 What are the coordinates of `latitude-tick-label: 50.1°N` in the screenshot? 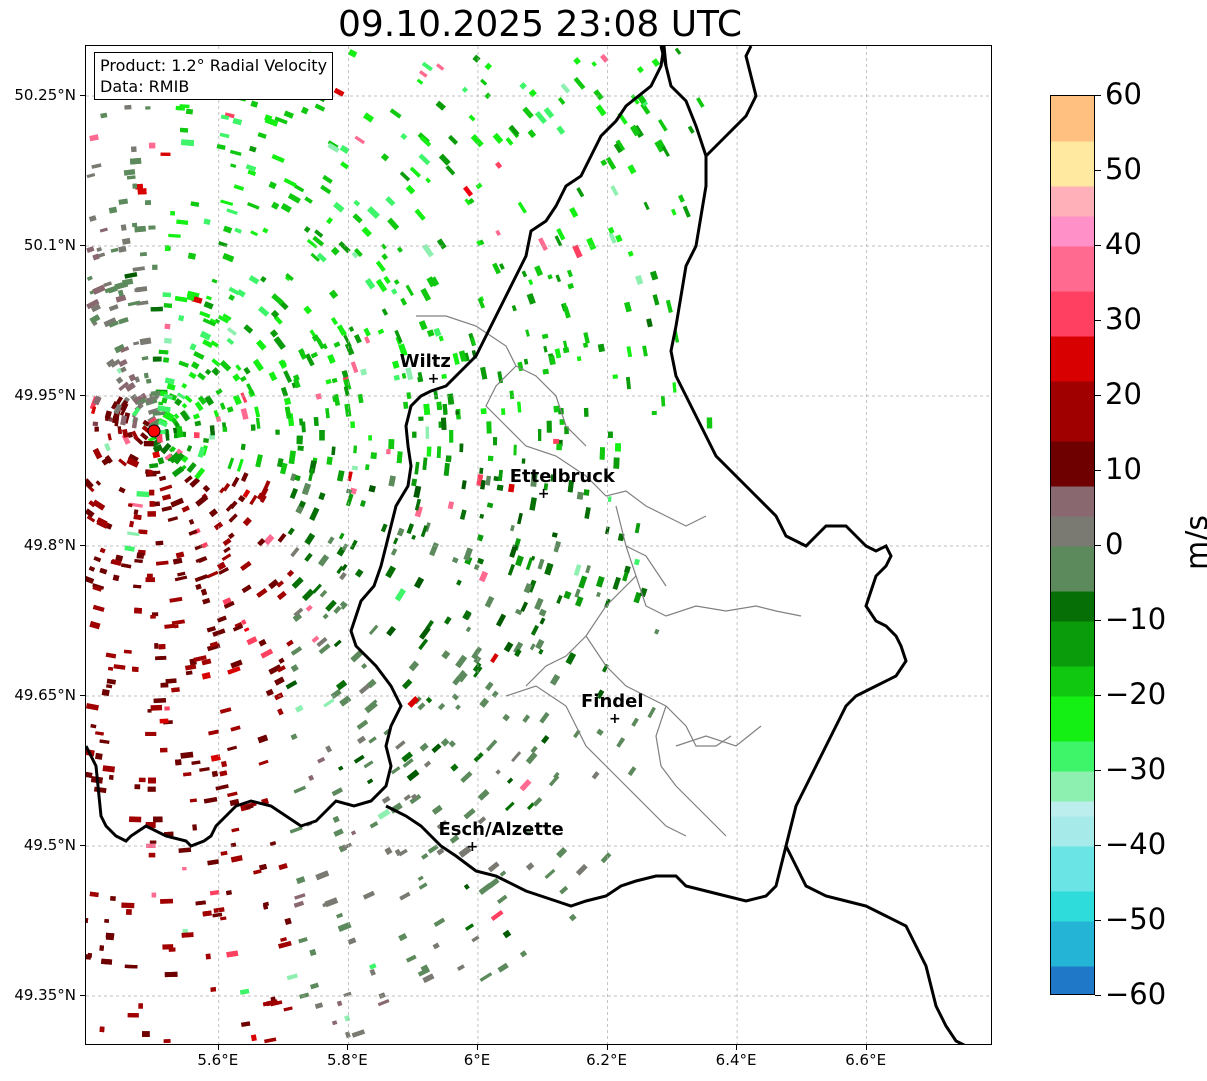 It's located at (49, 245).